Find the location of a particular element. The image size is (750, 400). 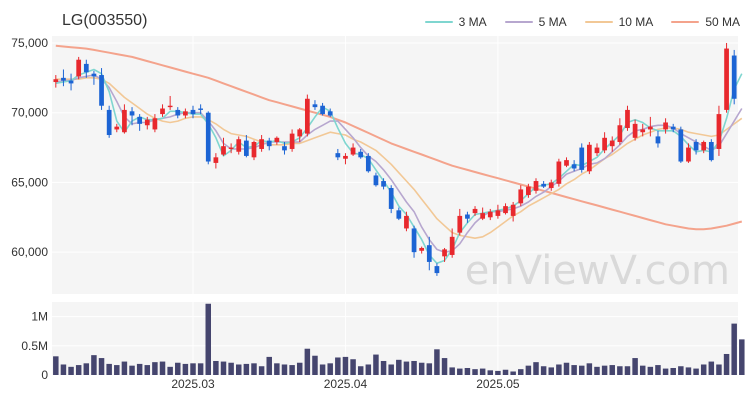

legend-item-5ma: 5 MA is located at coordinates (535, 22).